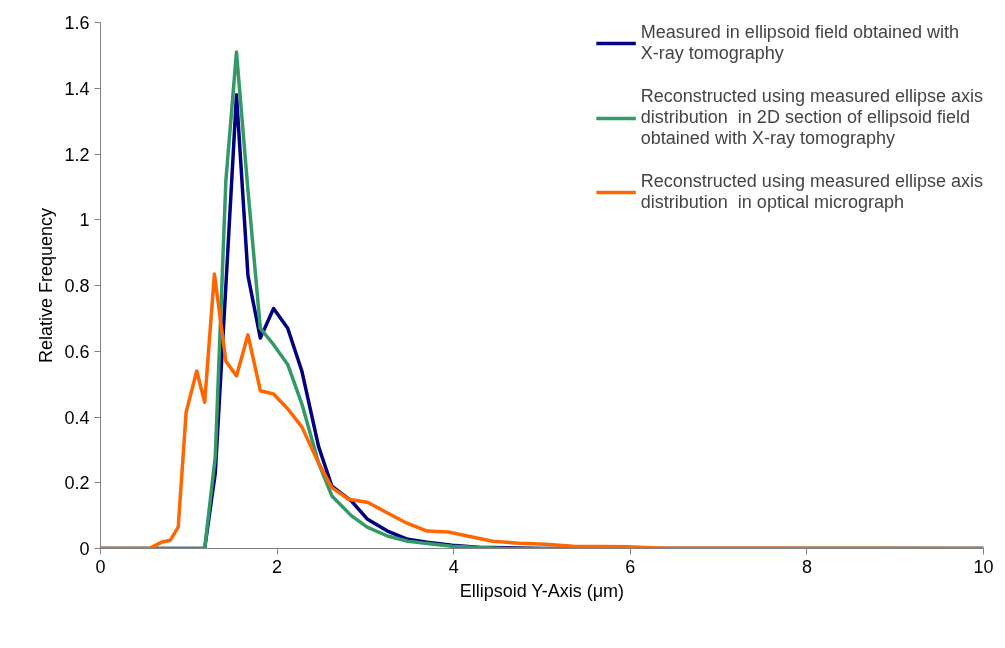 Image resolution: width=1005 pixels, height=648 pixels. What do you see at coordinates (77, 23) in the screenshot?
I see `y-tick-label: 1.6` at bounding box center [77, 23].